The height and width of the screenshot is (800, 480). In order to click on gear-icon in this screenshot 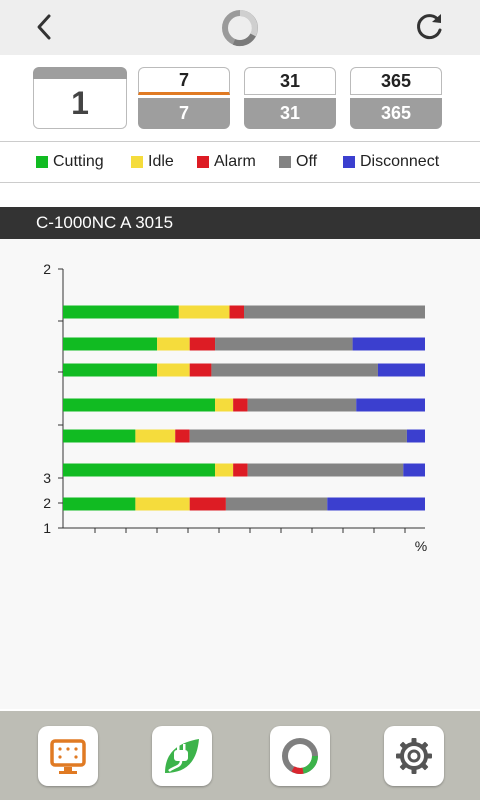, I will do `click(414, 756)`.